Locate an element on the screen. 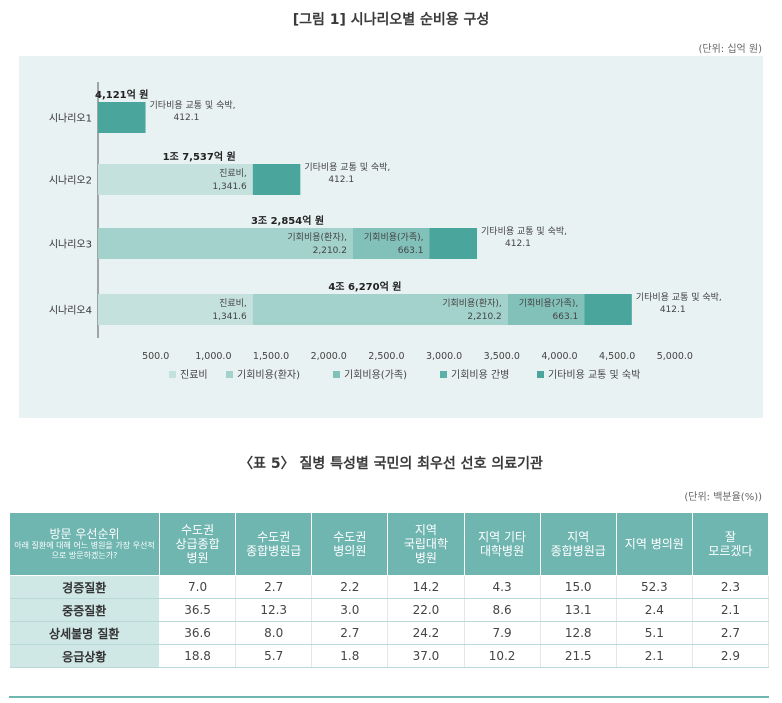 Image resolution: width=782 pixels, height=703 pixels. table-cell: 18.8 is located at coordinates (198, 656).